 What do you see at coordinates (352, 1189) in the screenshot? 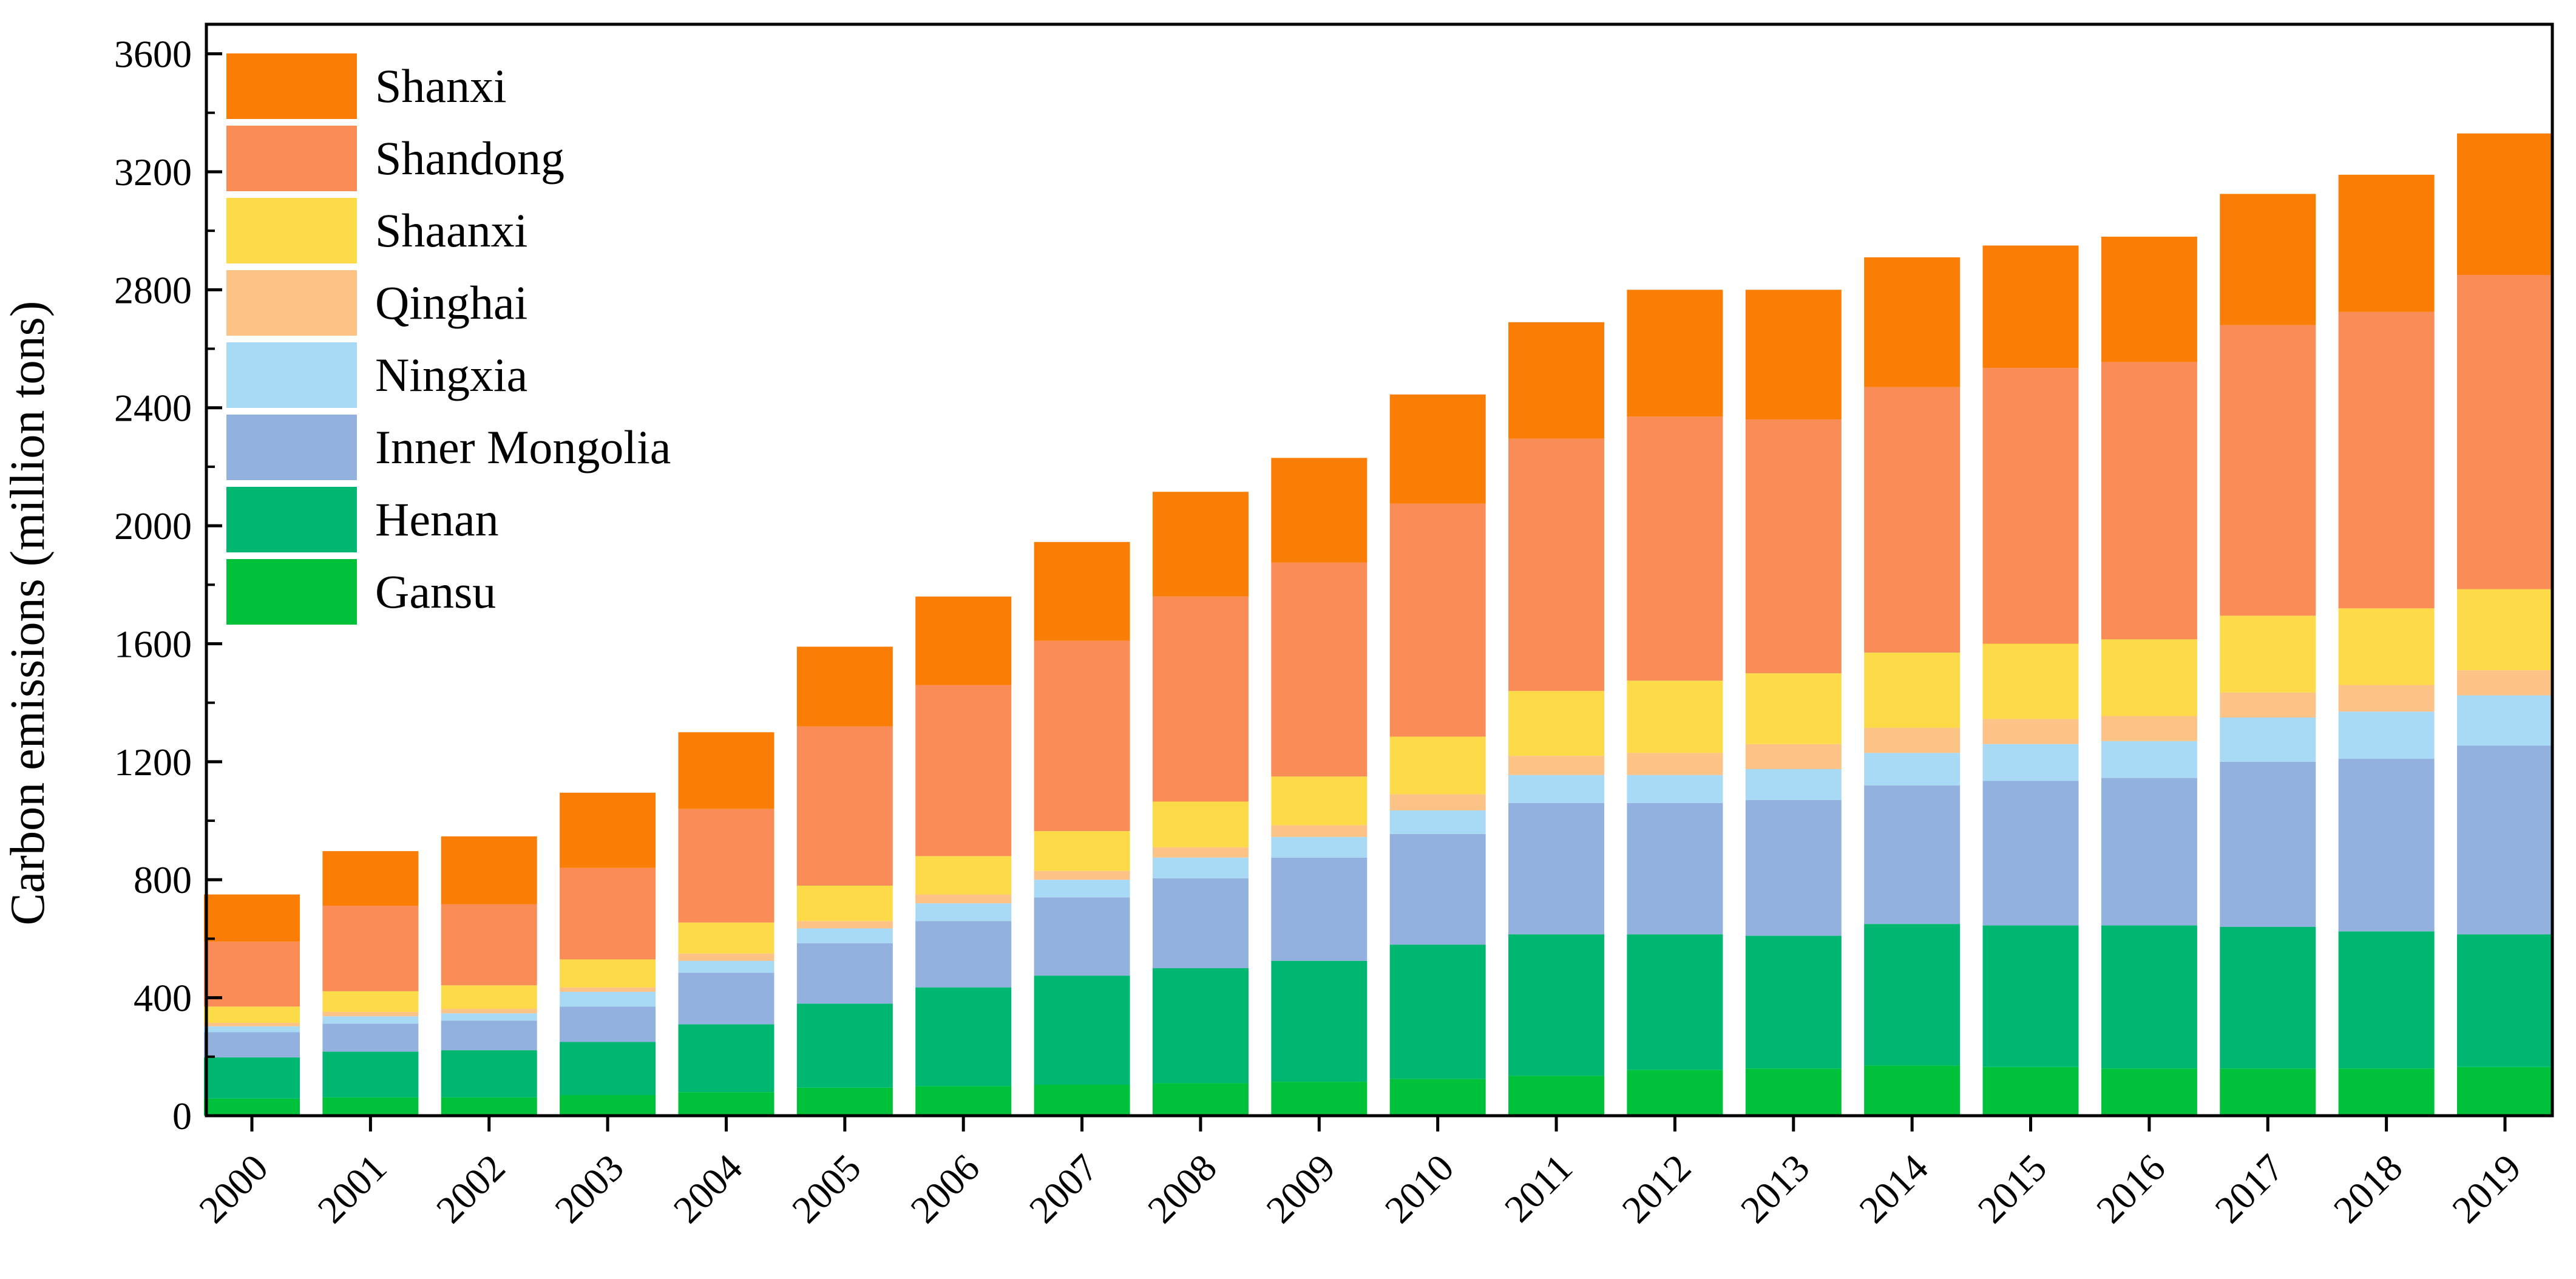
I see `x-tick-label: 2001` at bounding box center [352, 1189].